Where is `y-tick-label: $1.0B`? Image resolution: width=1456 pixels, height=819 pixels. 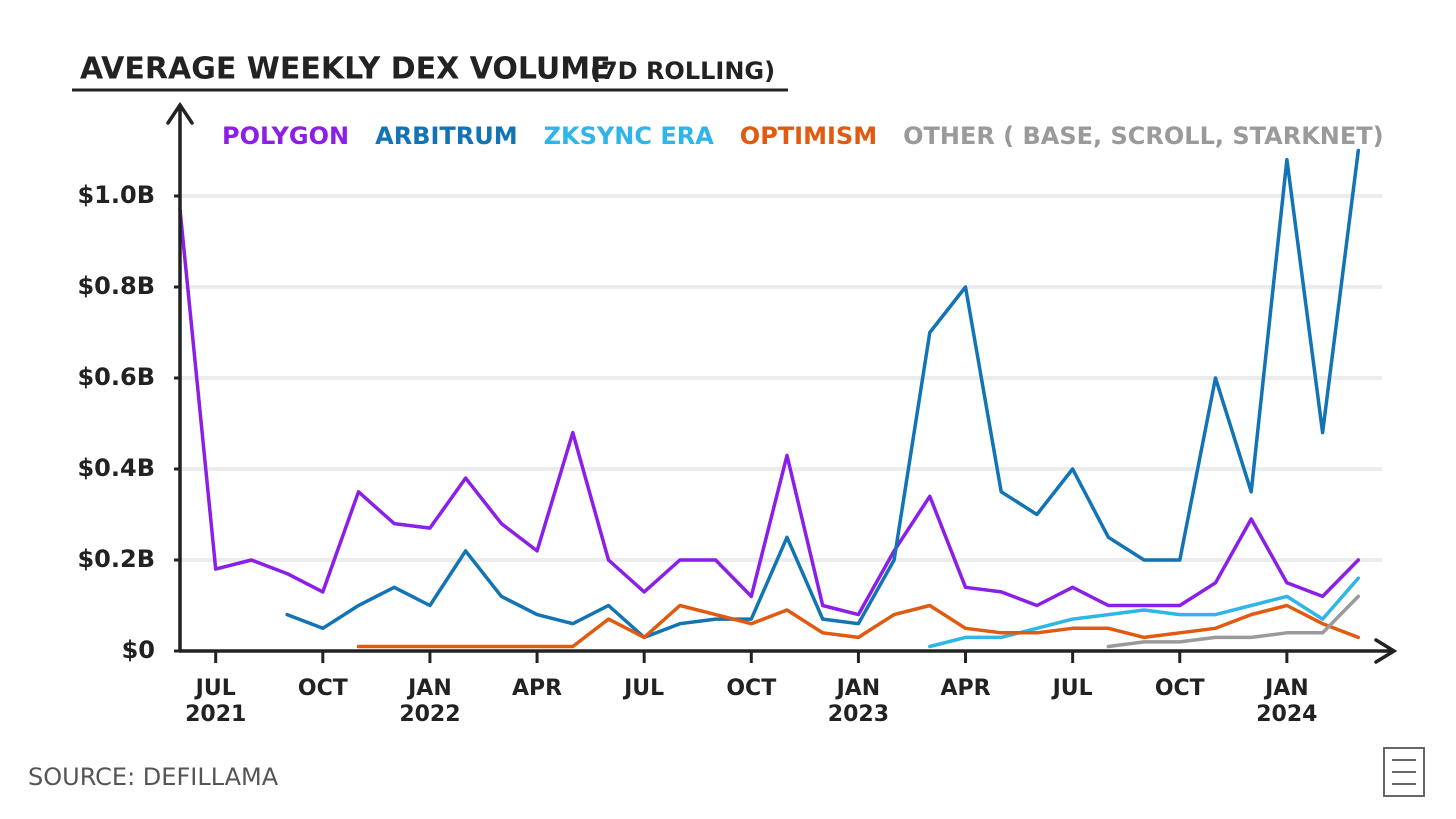 y-tick-label: $1.0B is located at coordinates (116, 195).